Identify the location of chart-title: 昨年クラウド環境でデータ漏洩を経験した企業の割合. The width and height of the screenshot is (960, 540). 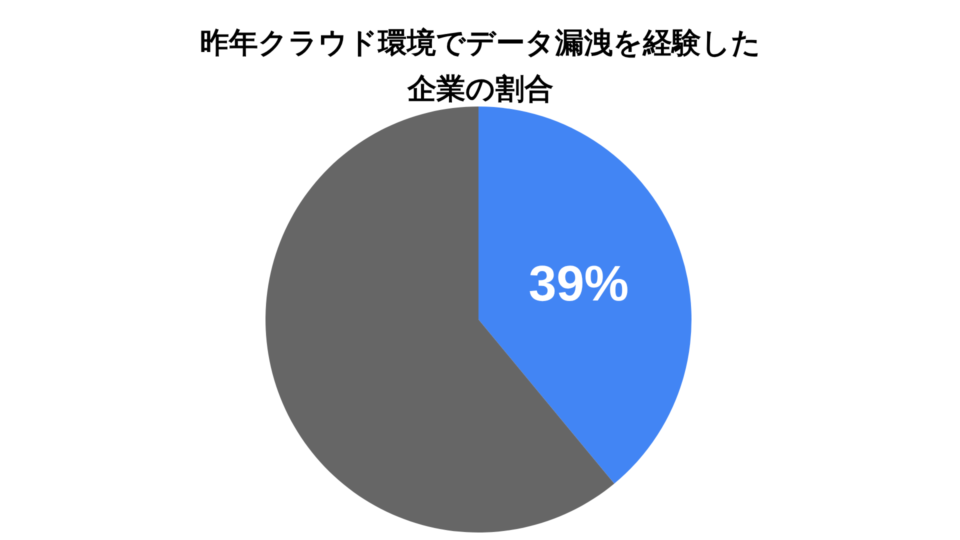
(480, 66).